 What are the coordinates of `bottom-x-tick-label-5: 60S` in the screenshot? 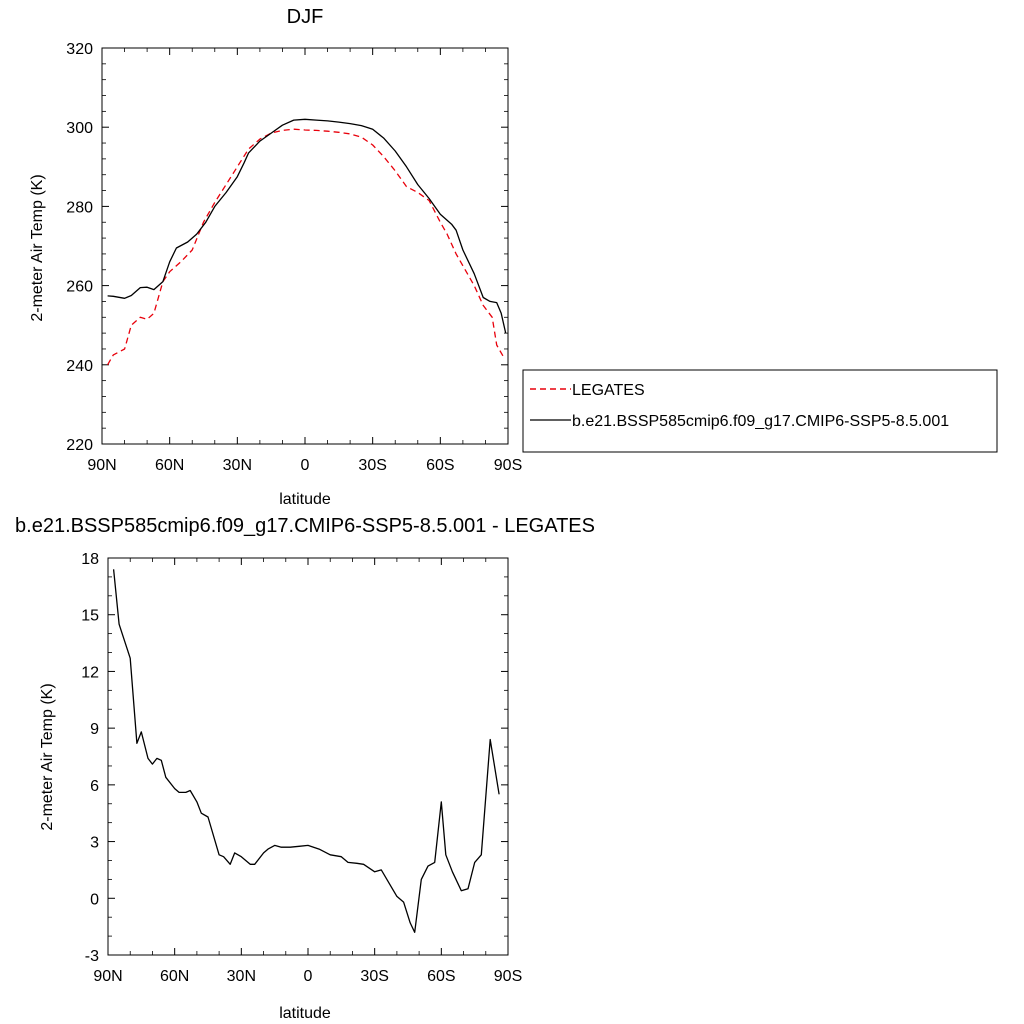 It's located at (441, 976).